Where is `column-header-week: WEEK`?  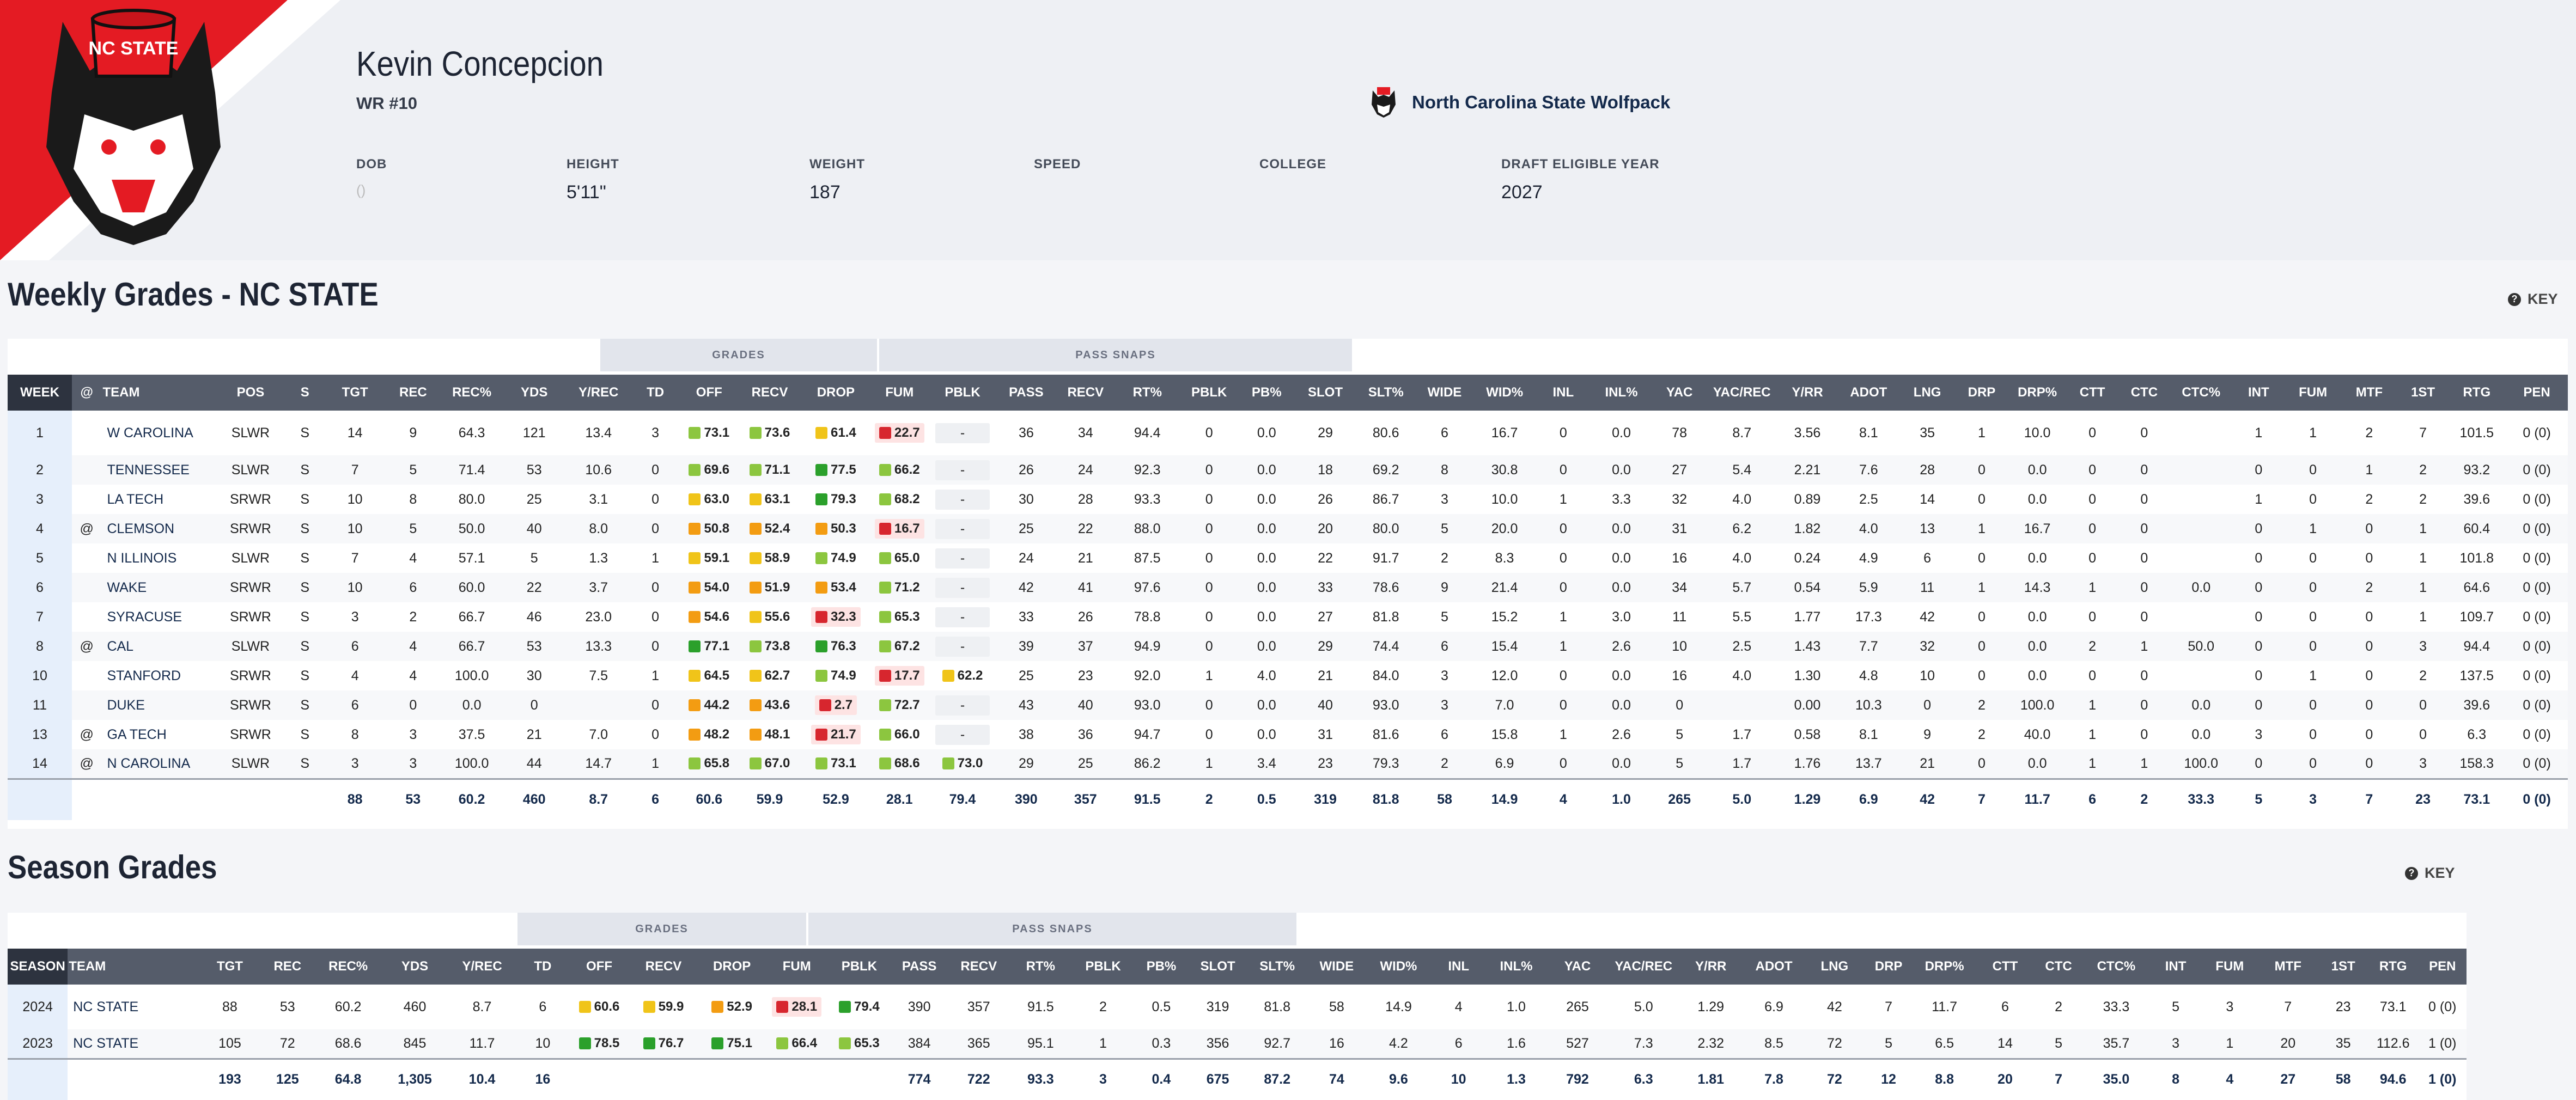
column-header-week: WEEK is located at coordinates (40, 393).